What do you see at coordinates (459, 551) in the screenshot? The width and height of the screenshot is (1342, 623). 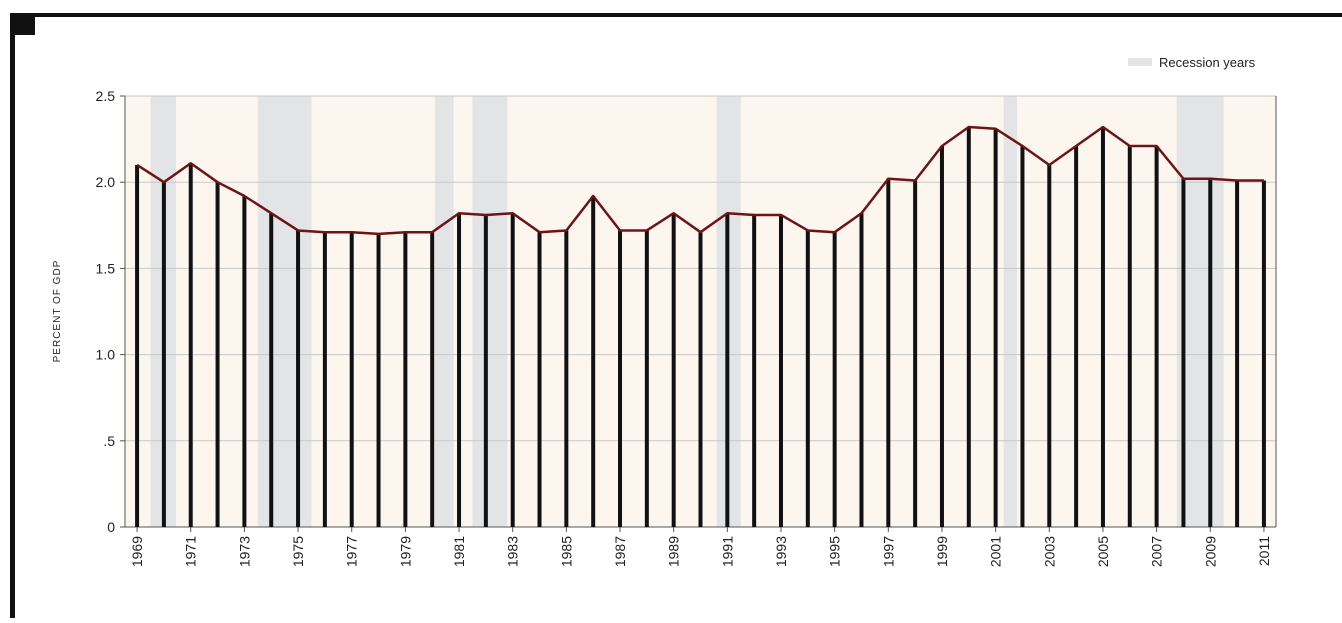 I see `x-tick-label: 1981` at bounding box center [459, 551].